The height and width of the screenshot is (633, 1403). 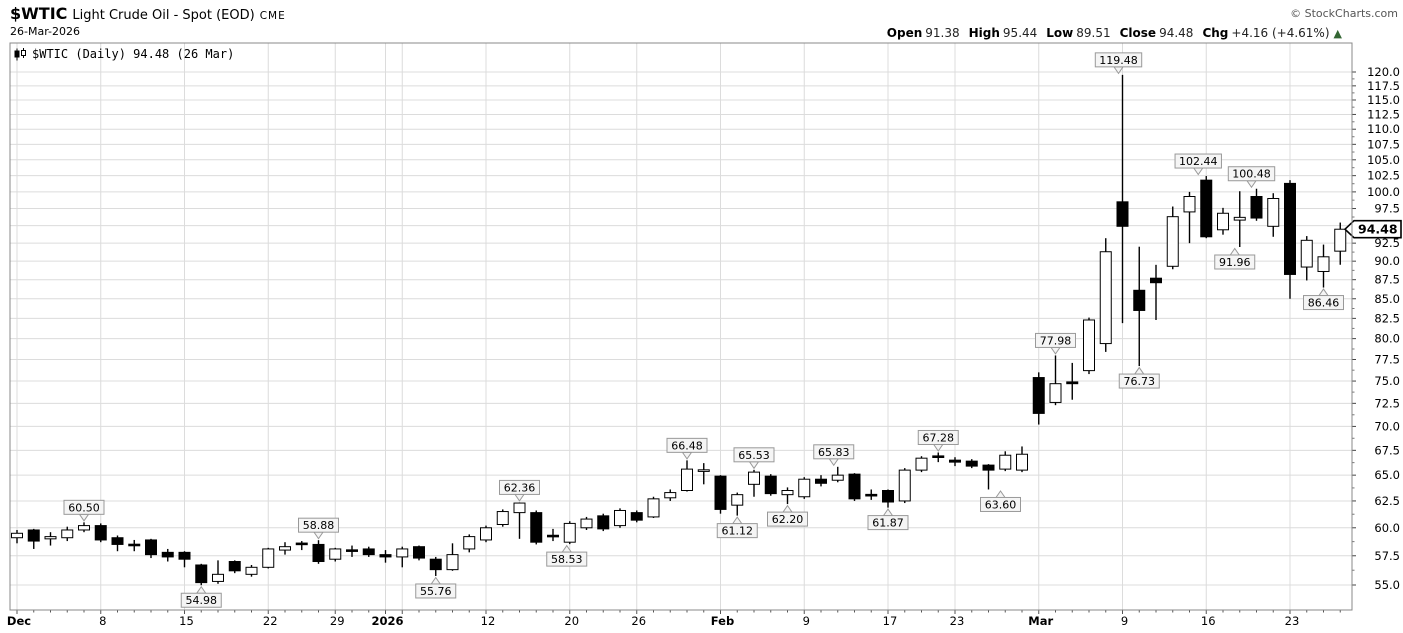 What do you see at coordinates (1324, 303) in the screenshot?
I see `pivot-label-value: 86.46` at bounding box center [1324, 303].